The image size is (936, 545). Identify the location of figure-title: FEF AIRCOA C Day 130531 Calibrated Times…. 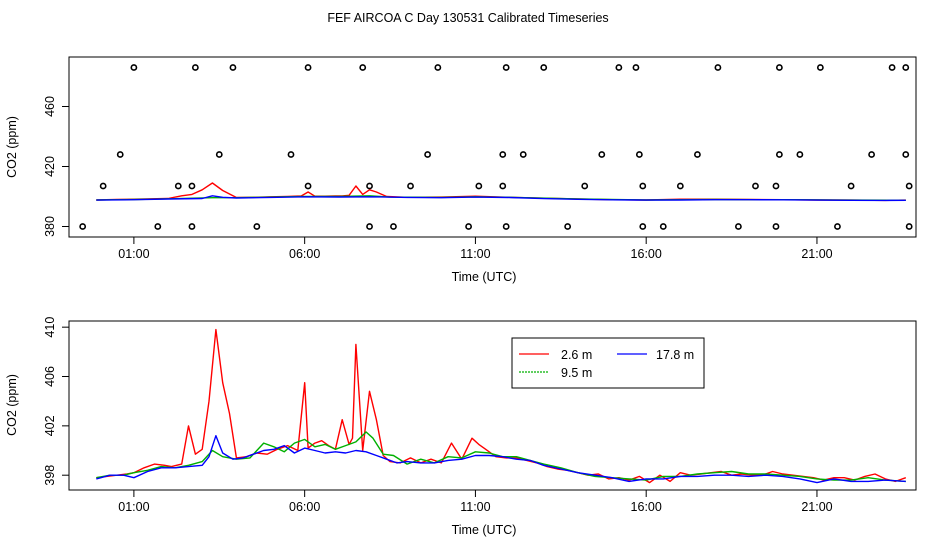
(467, 18).